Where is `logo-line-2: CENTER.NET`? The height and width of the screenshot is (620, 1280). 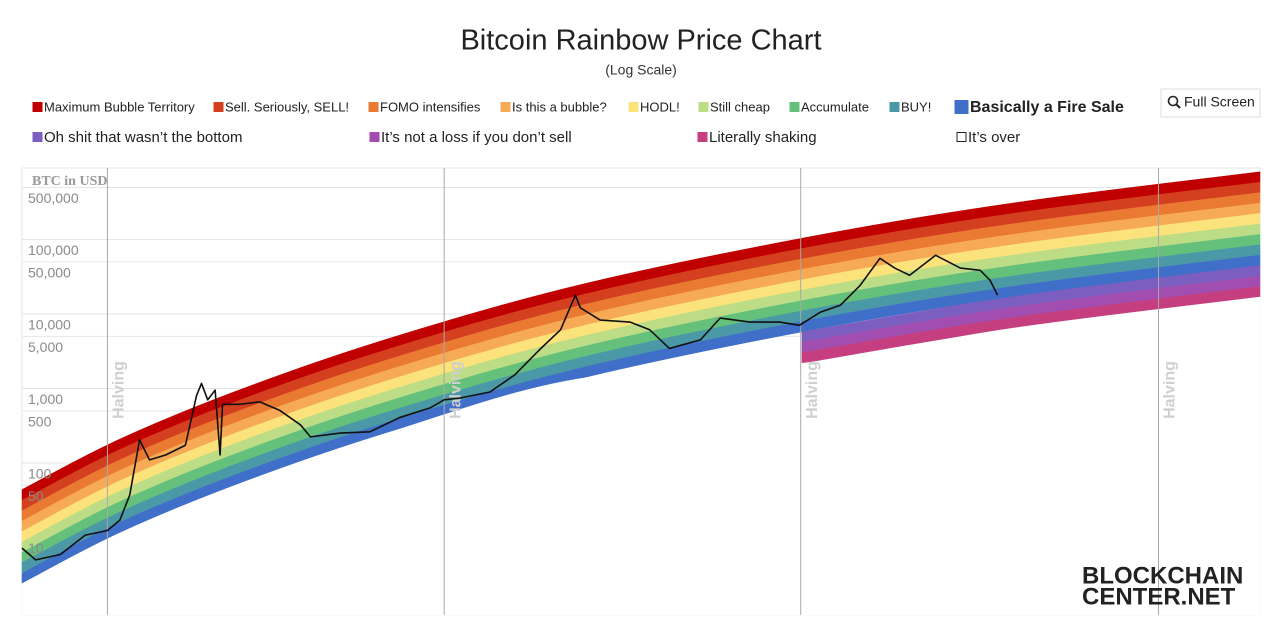 logo-line-2: CENTER.NET is located at coordinates (1159, 596).